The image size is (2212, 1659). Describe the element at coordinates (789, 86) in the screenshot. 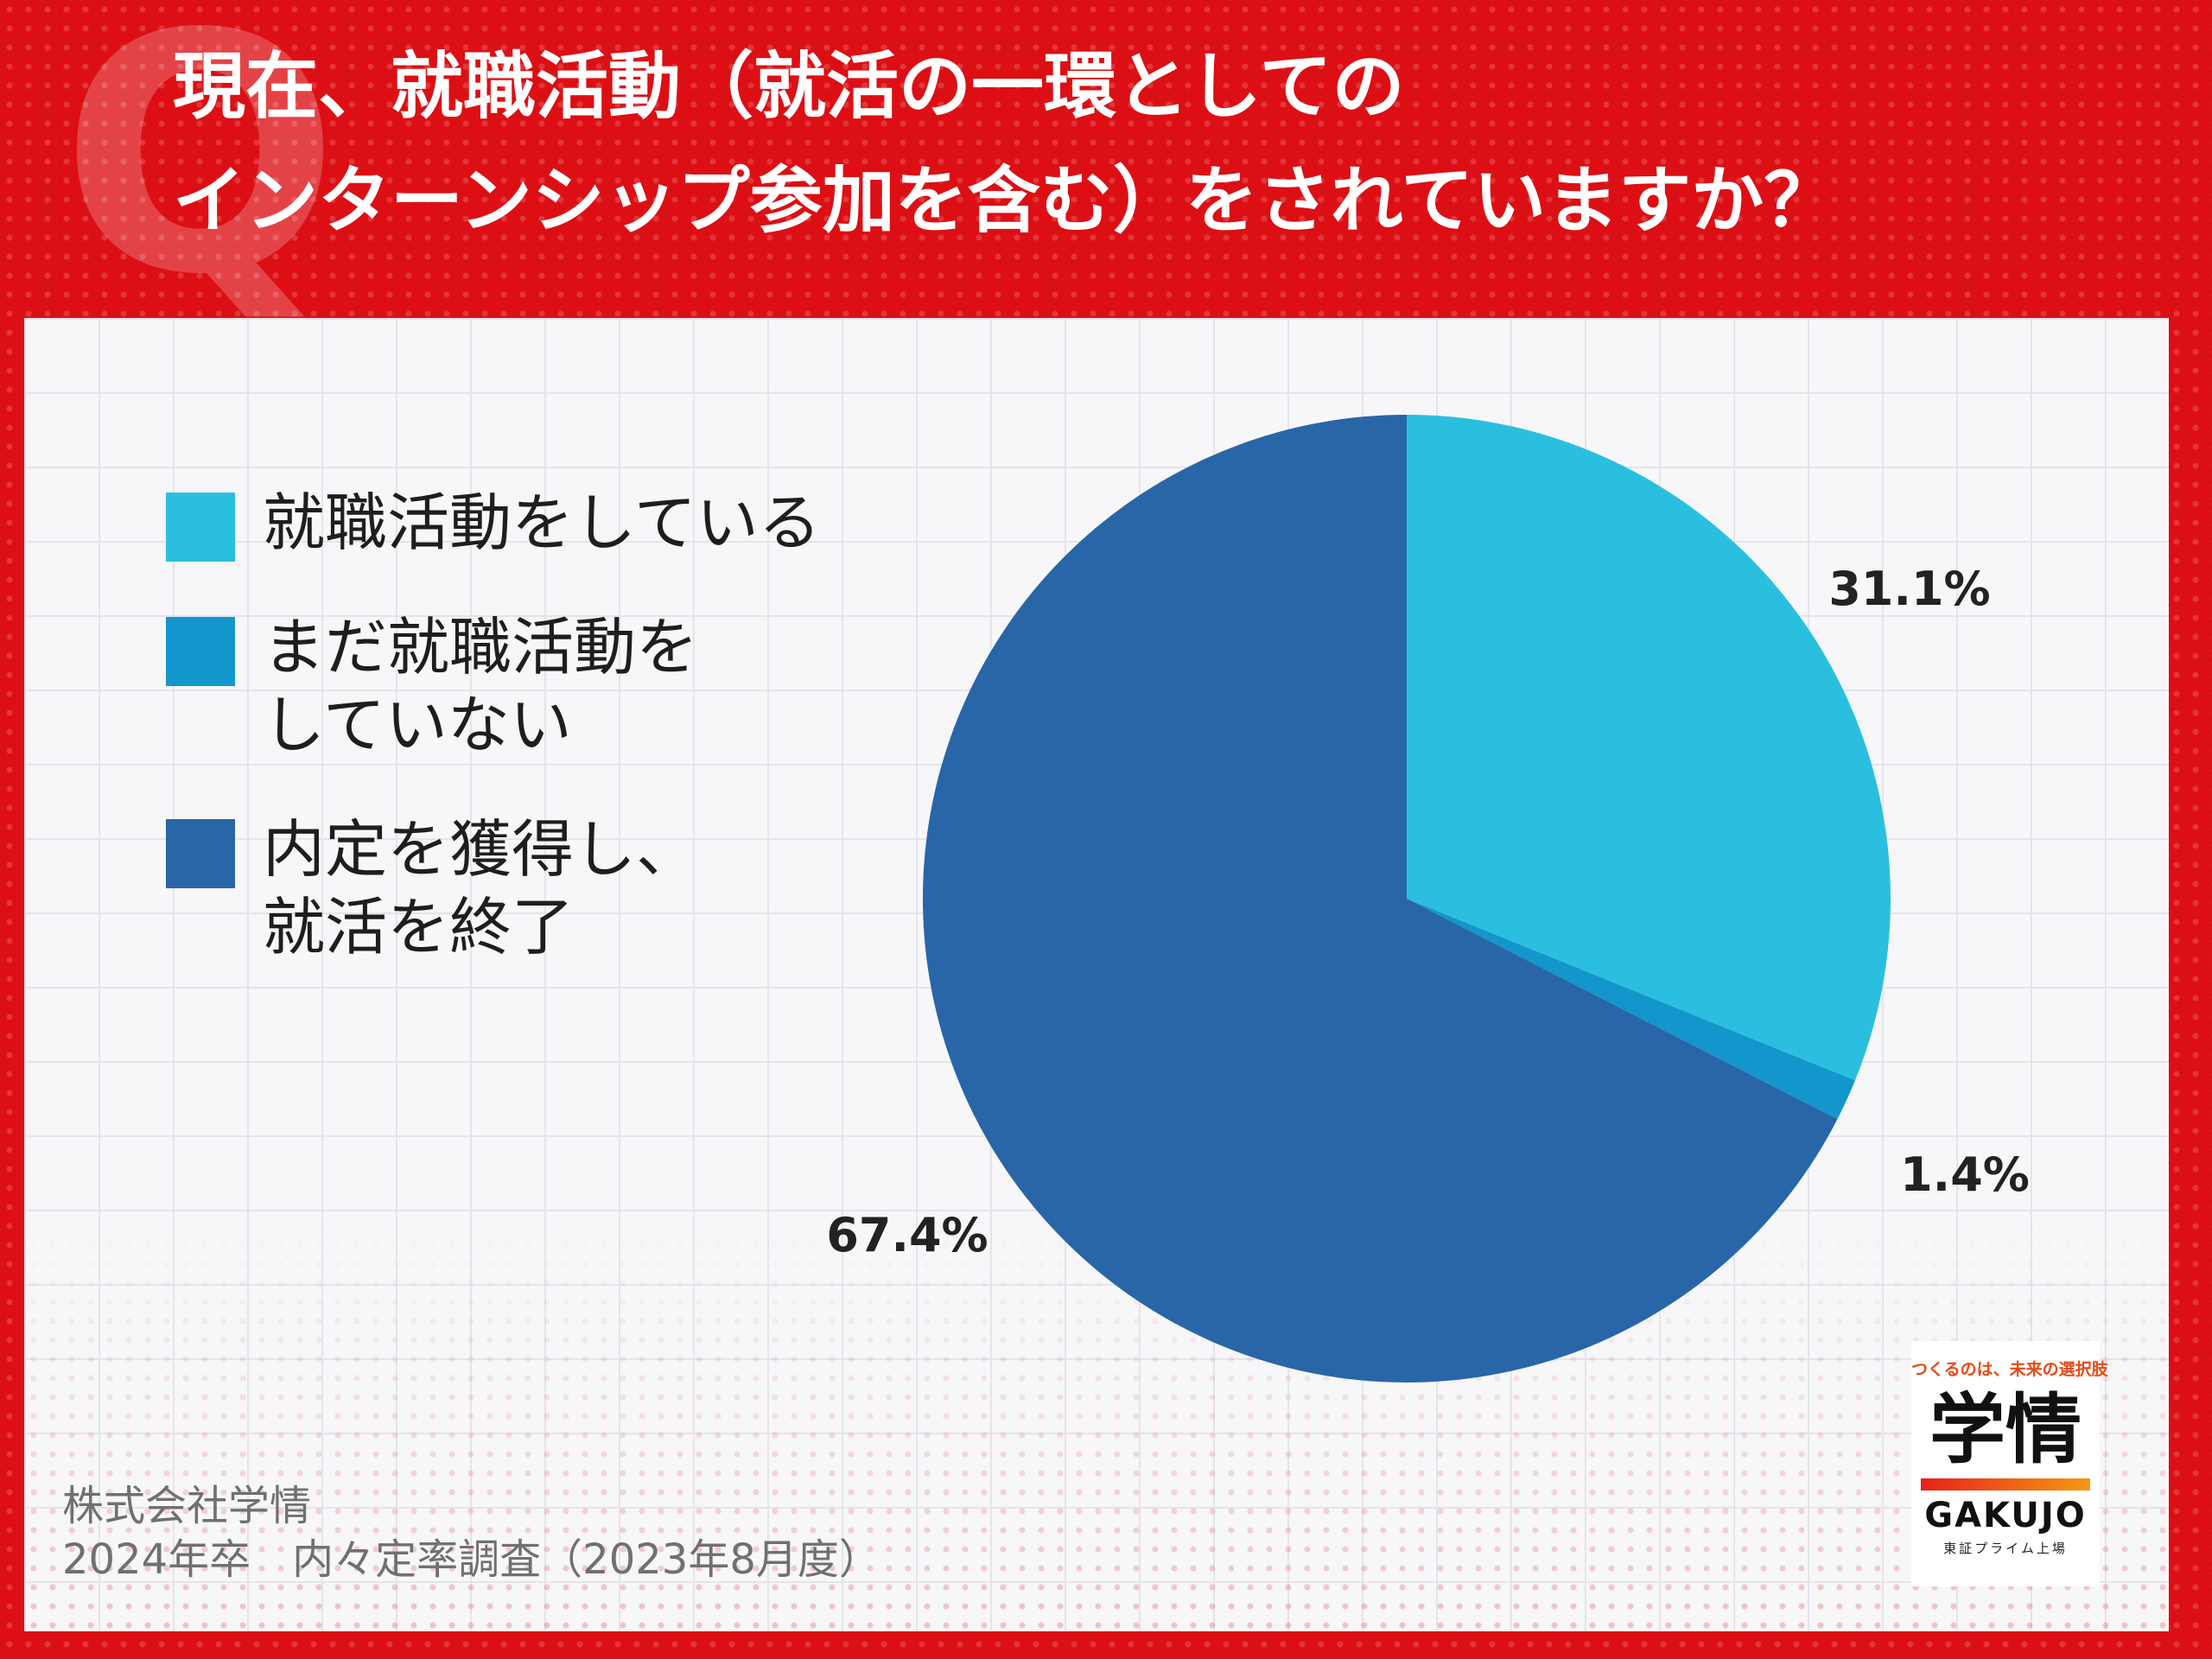

I see `question-title-line-1: 現在、就職活動（就活の一環としての` at that location.